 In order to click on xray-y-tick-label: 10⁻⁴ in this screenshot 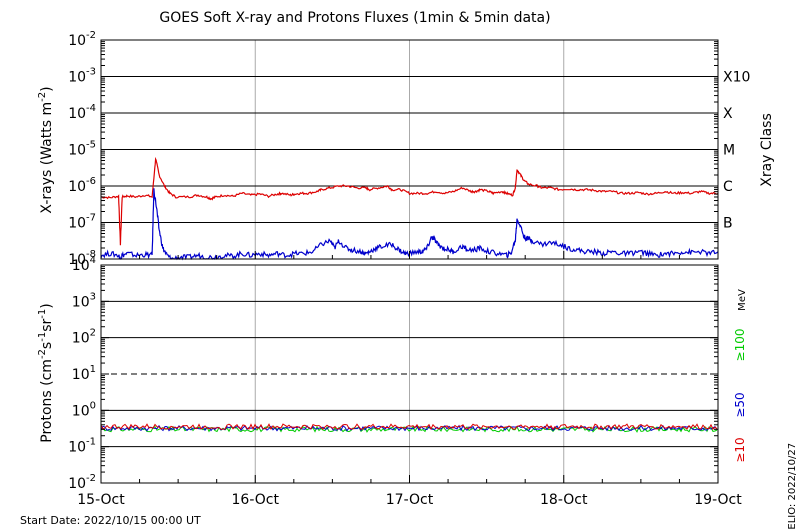, I will do `click(82, 112)`.